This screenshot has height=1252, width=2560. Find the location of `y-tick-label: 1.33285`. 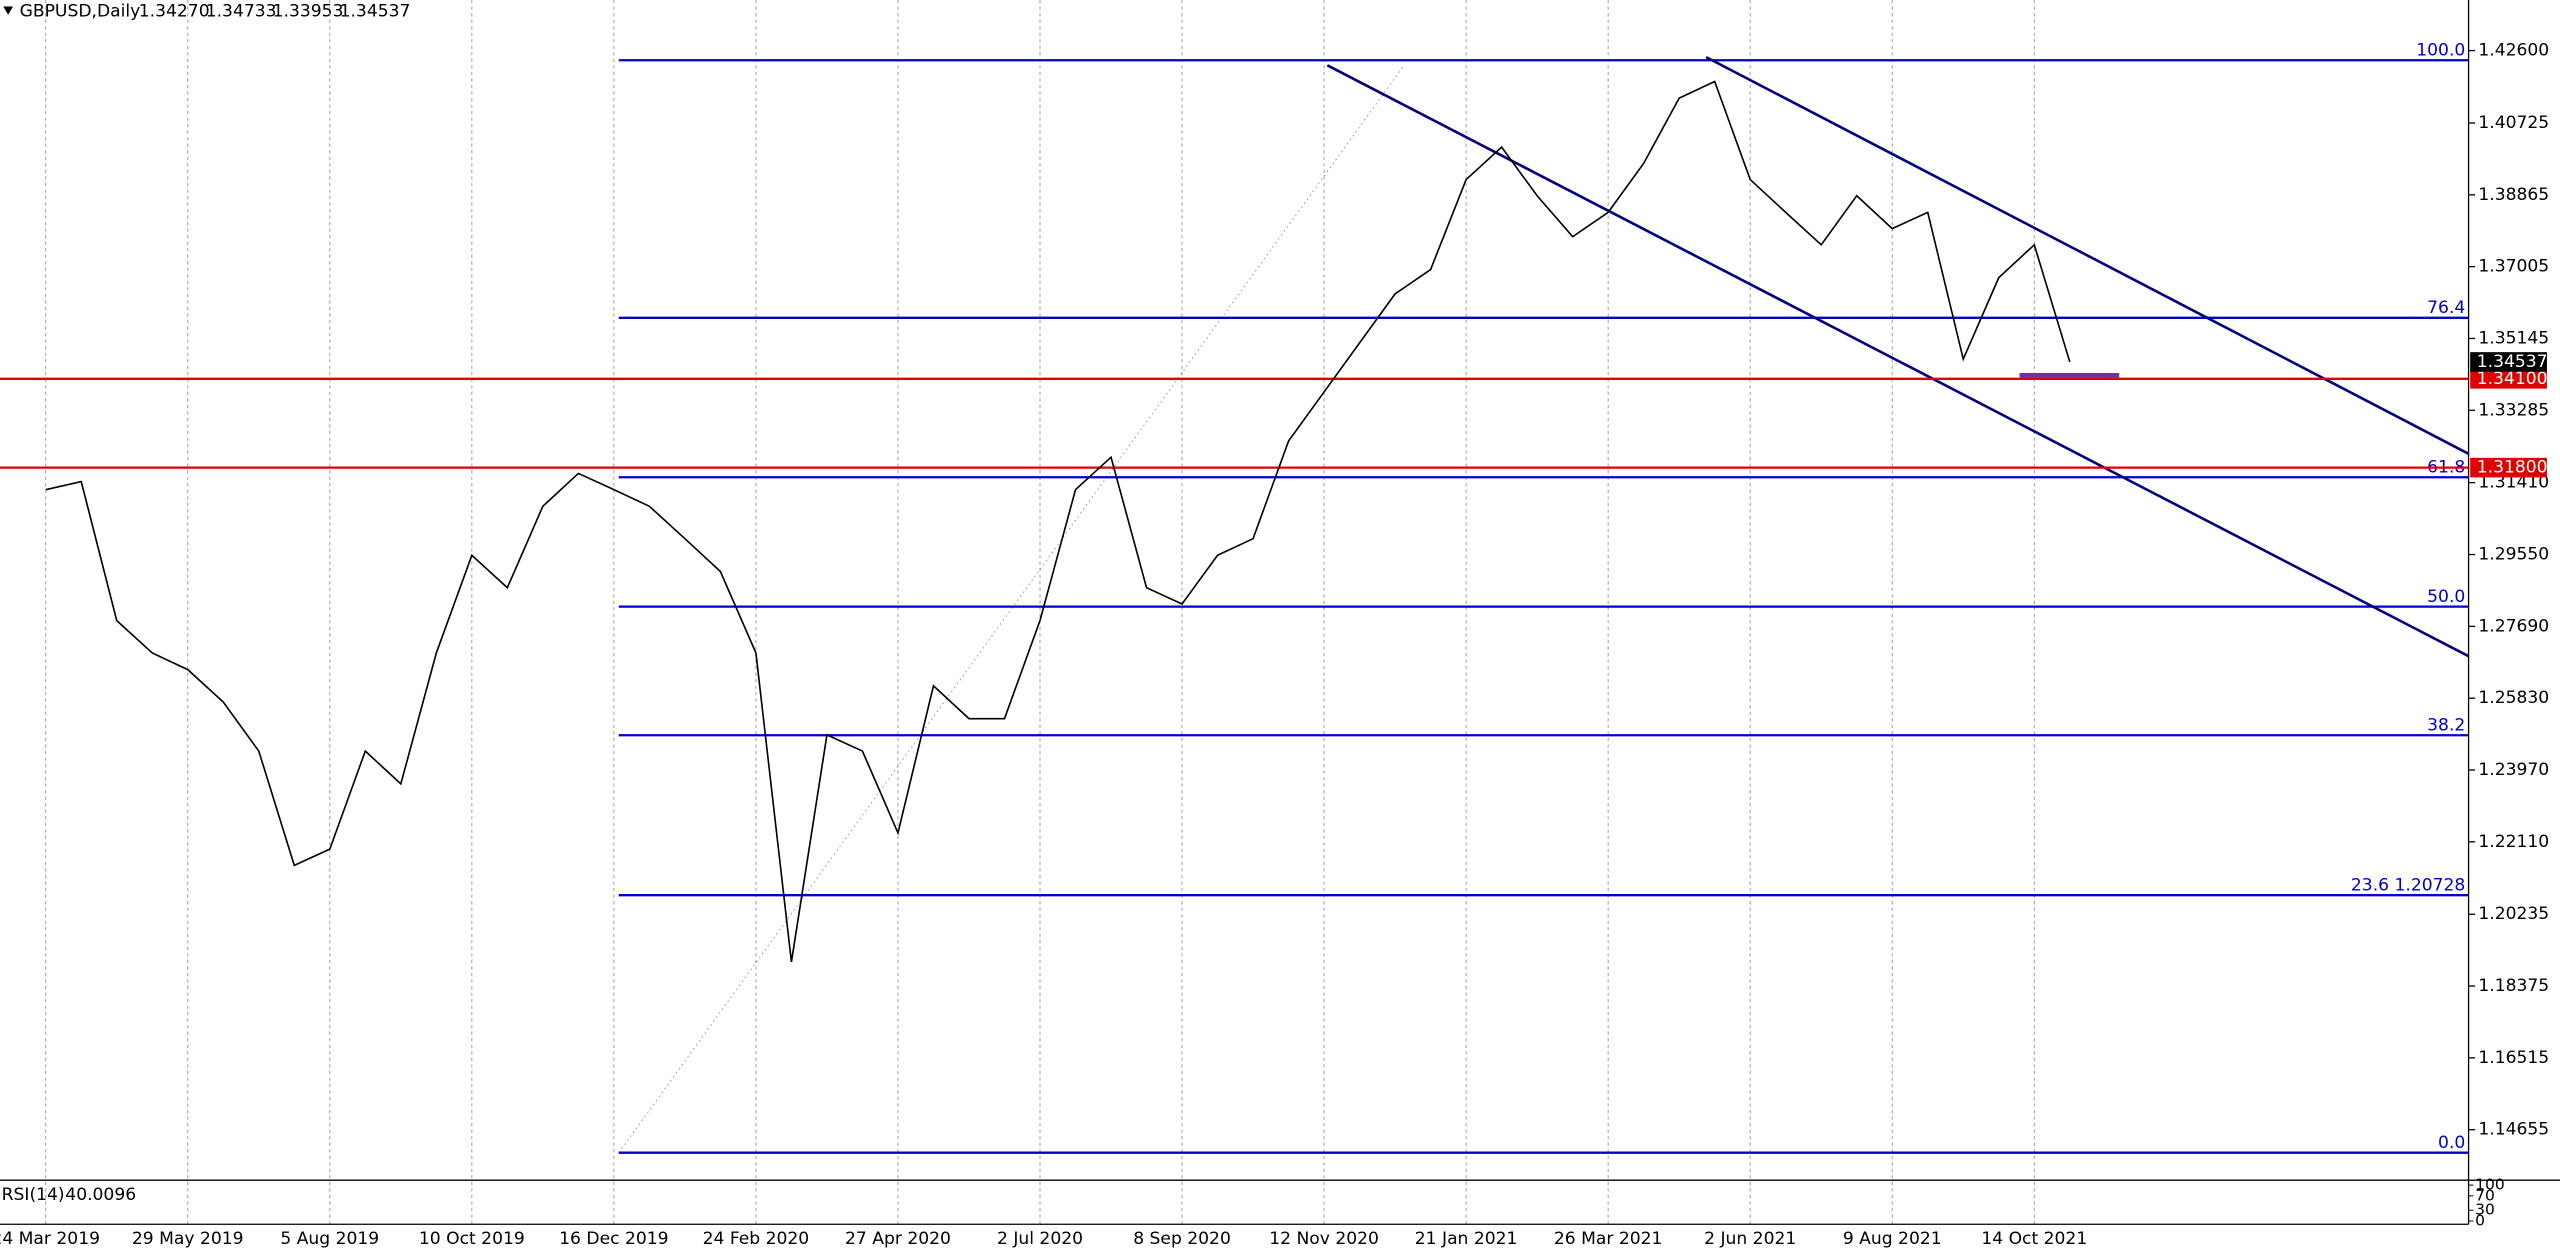

y-tick-label: 1.33285 is located at coordinates (2513, 410).